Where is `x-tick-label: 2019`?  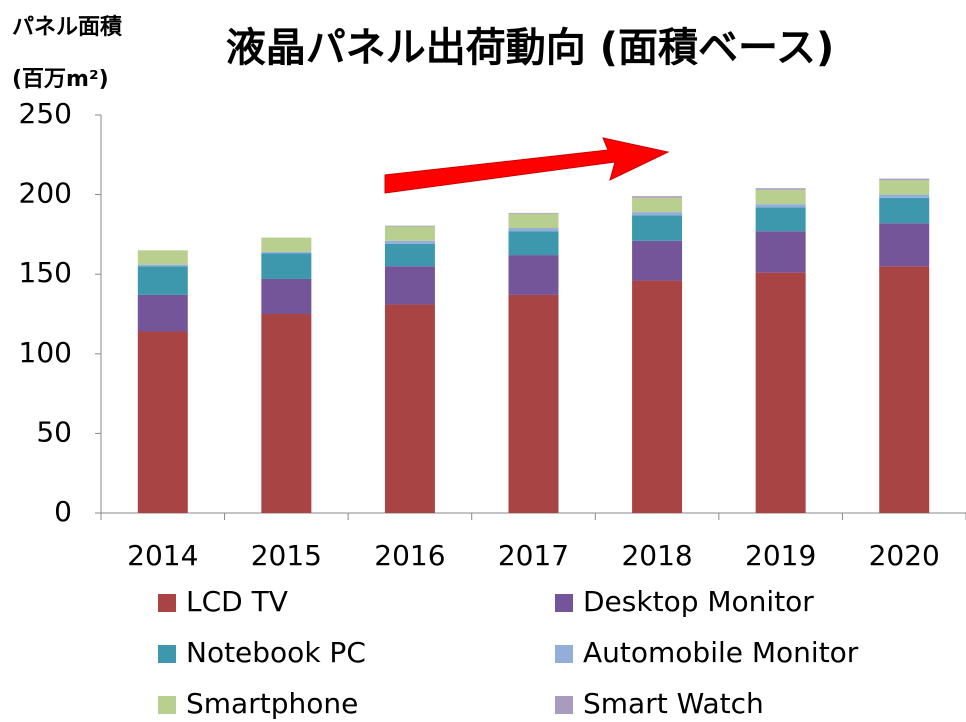
x-tick-label: 2019 is located at coordinates (780, 555).